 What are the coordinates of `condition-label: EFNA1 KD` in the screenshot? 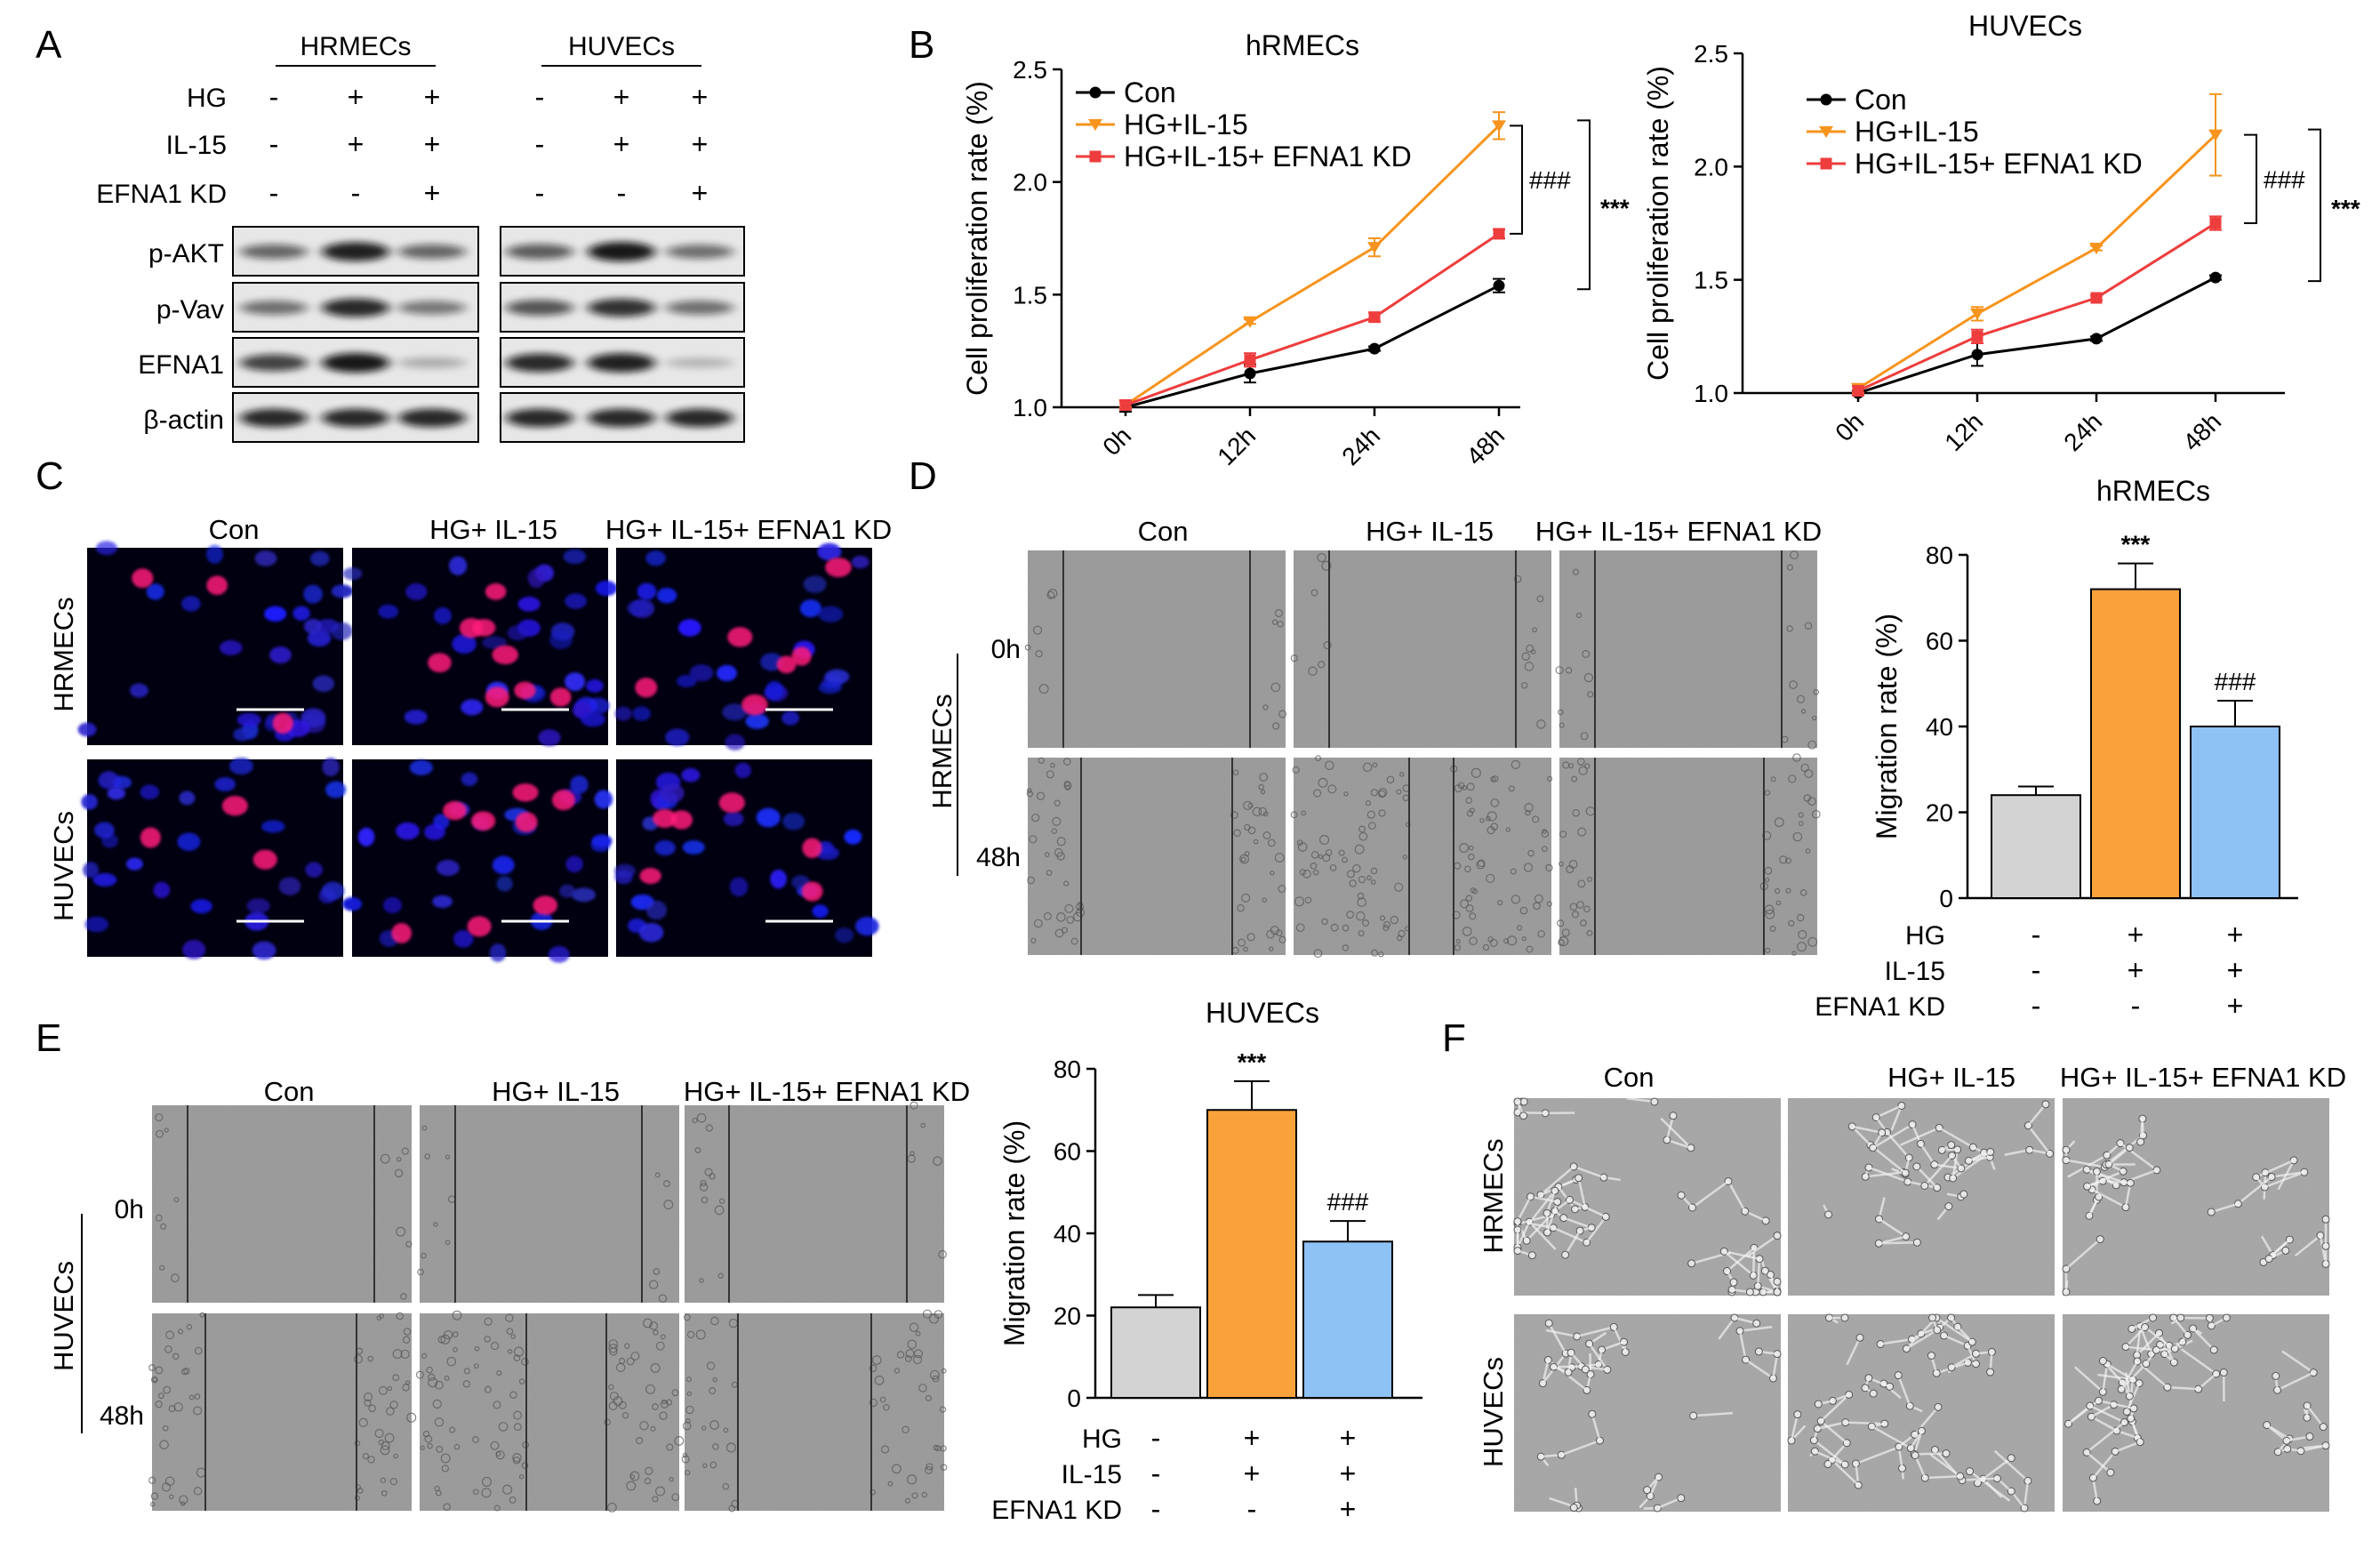 It's located at (1880, 1007).